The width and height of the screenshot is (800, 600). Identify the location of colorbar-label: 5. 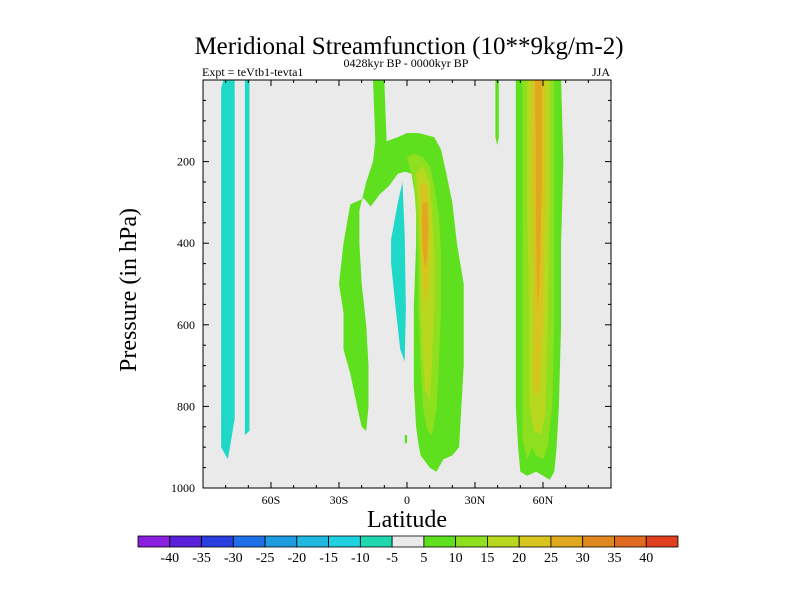
(423, 558).